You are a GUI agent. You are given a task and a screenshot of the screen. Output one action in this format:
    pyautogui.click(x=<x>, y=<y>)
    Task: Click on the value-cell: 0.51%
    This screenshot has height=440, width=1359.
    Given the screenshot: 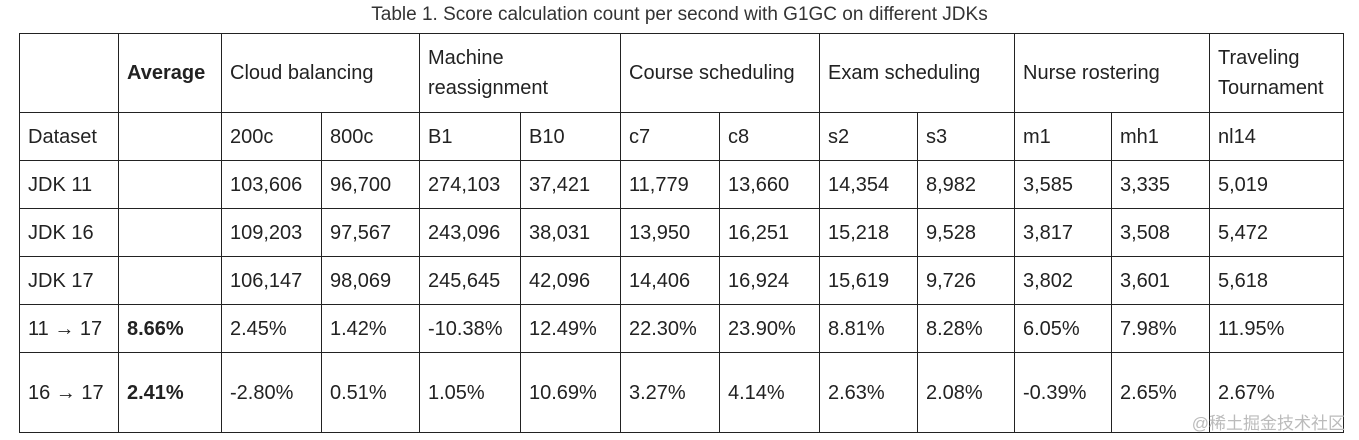 What is the action you would take?
    pyautogui.click(x=370, y=392)
    